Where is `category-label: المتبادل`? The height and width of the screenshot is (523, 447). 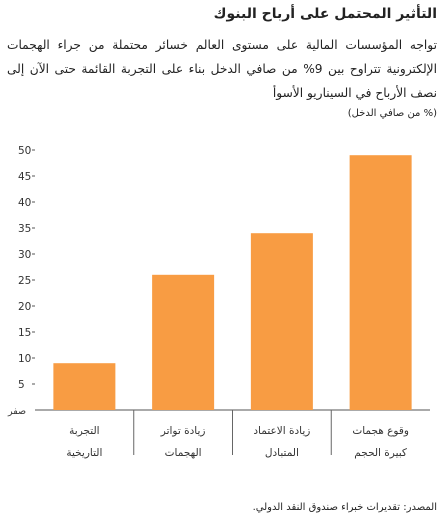 category-label: المتبادل is located at coordinates (282, 453).